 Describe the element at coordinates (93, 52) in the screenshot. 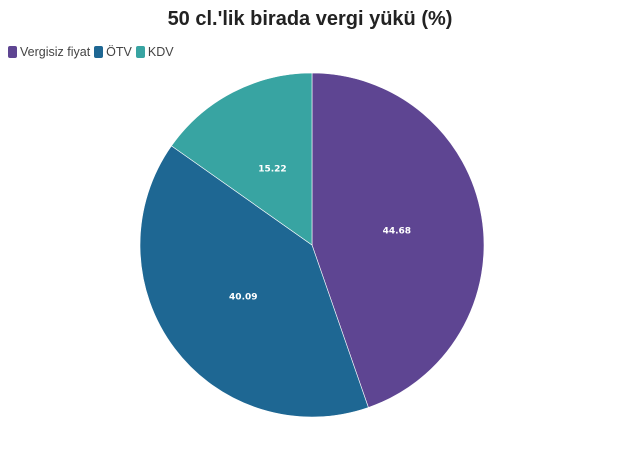

I see `legend: Vergisiz fiyat ÖTV KDV` at that location.